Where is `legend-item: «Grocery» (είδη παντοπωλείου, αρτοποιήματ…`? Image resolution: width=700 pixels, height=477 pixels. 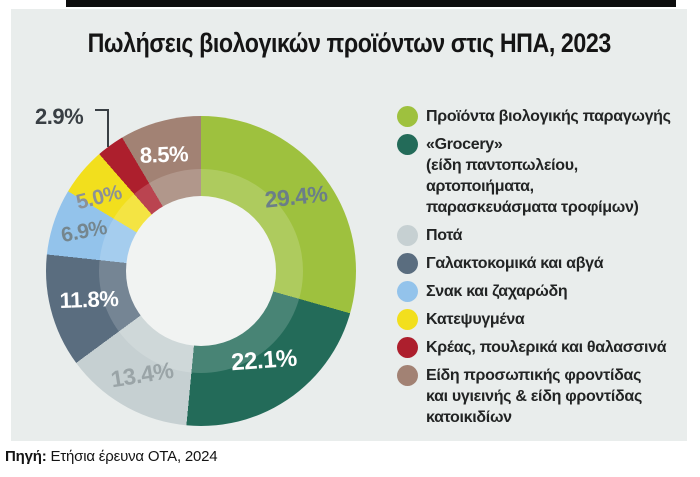
legend-item: «Grocery» (είδη παντοπωλείου, αρτοποιήματ… is located at coordinates (542, 176).